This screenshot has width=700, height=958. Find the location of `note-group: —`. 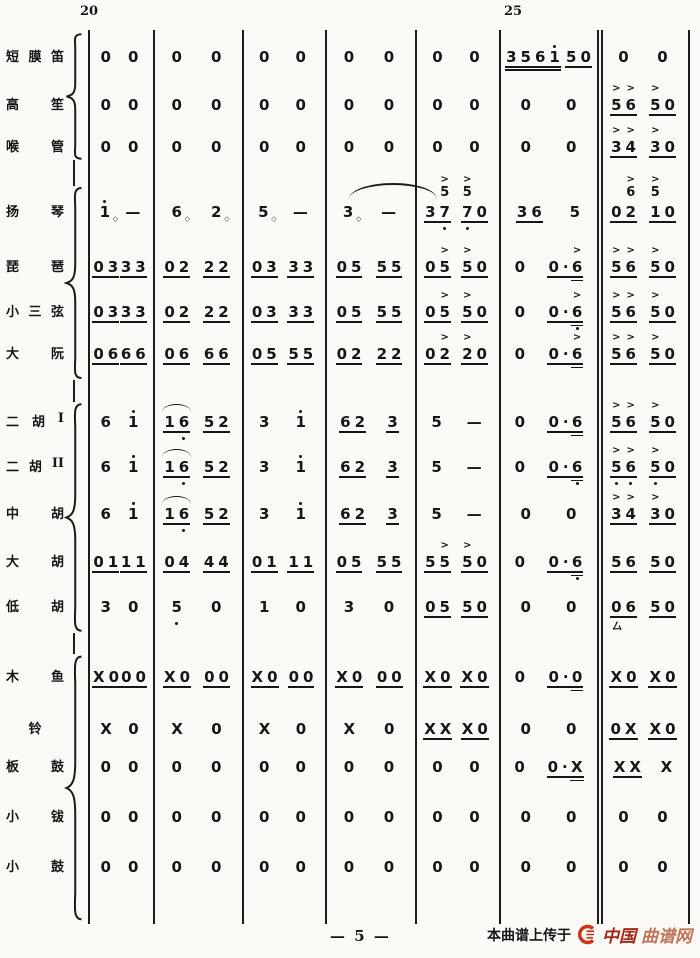

note-group: — is located at coordinates (474, 467).